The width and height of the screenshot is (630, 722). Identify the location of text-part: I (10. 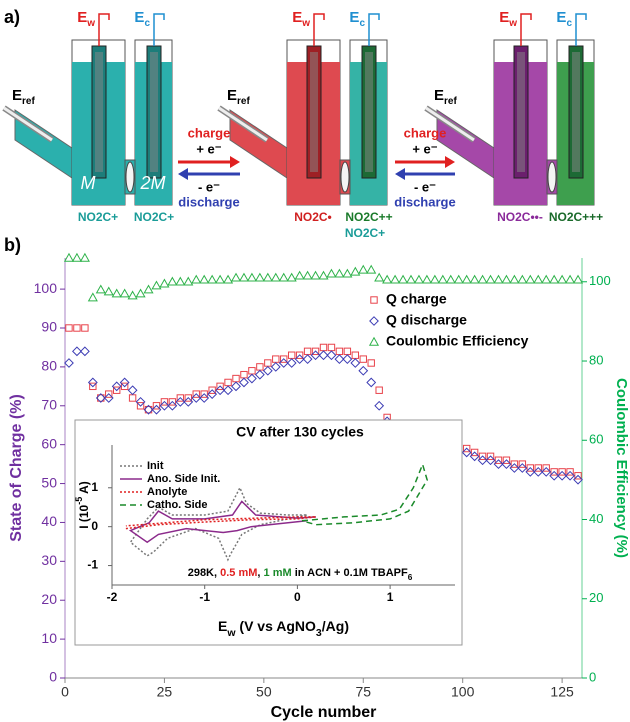
(84, 516).